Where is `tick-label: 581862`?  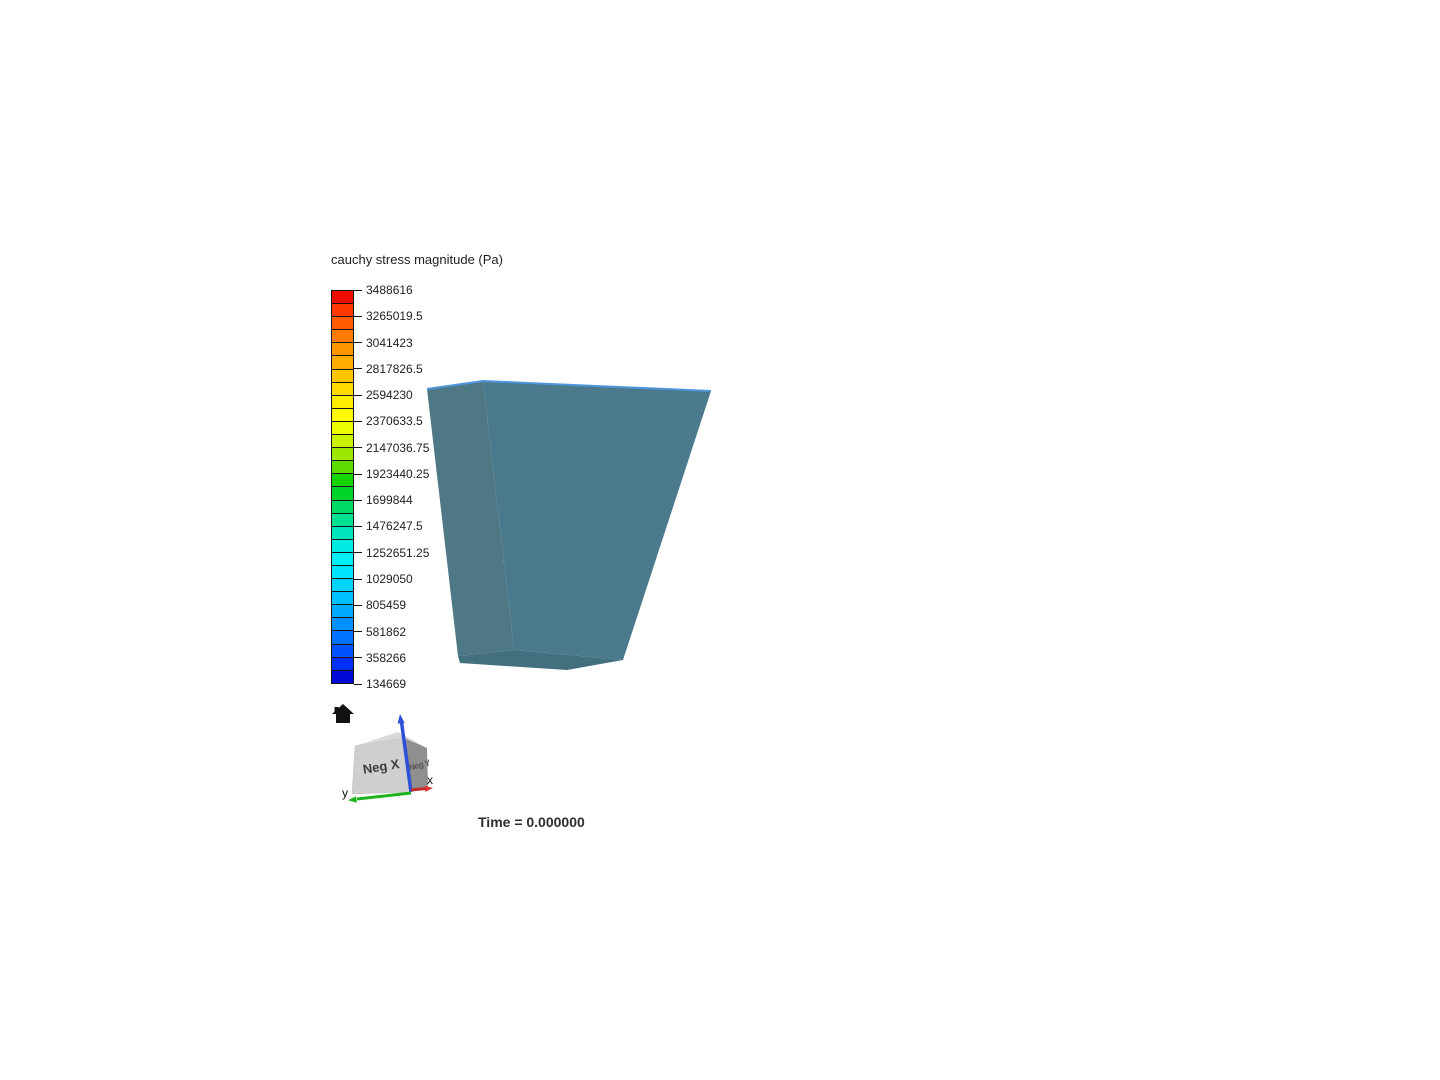
tick-label: 581862 is located at coordinates (386, 632).